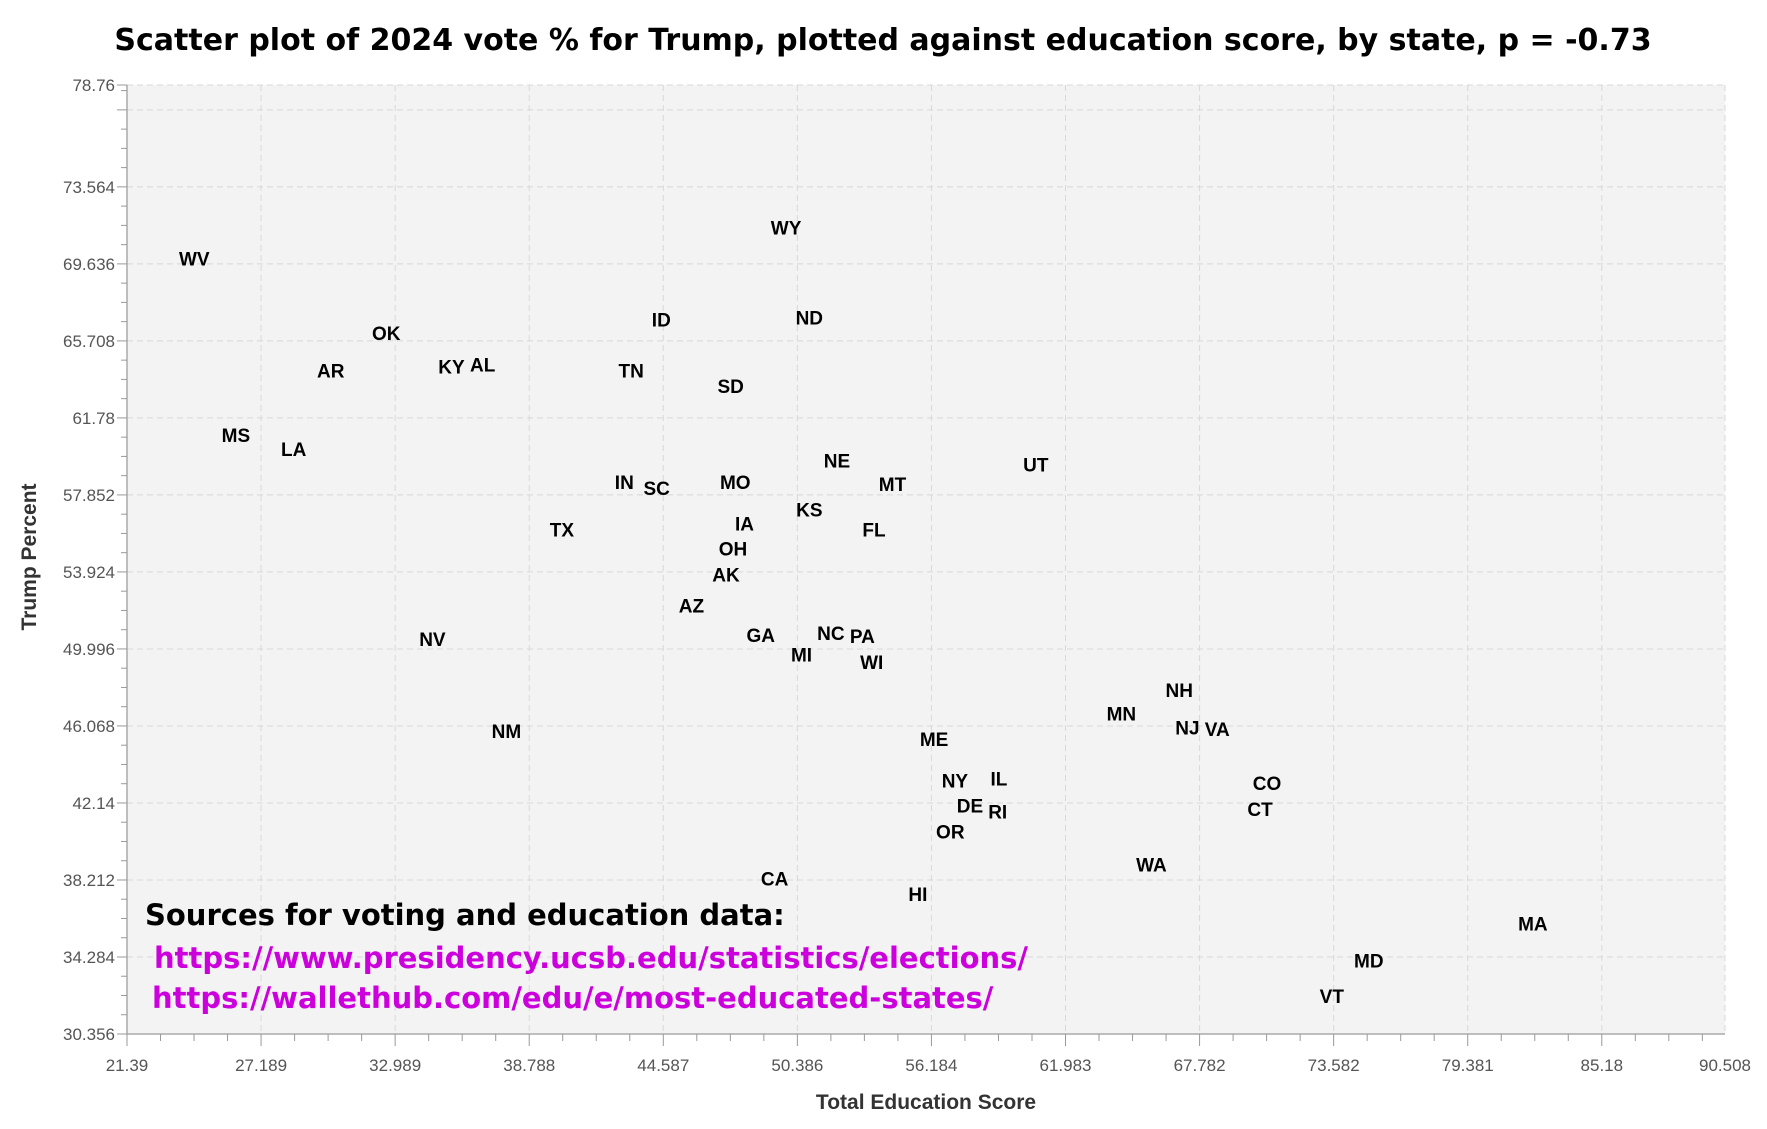 This screenshot has height=1129, width=1767. Describe the element at coordinates (29, 556) in the screenshot. I see `y-axis-label: Trump Percent` at that location.